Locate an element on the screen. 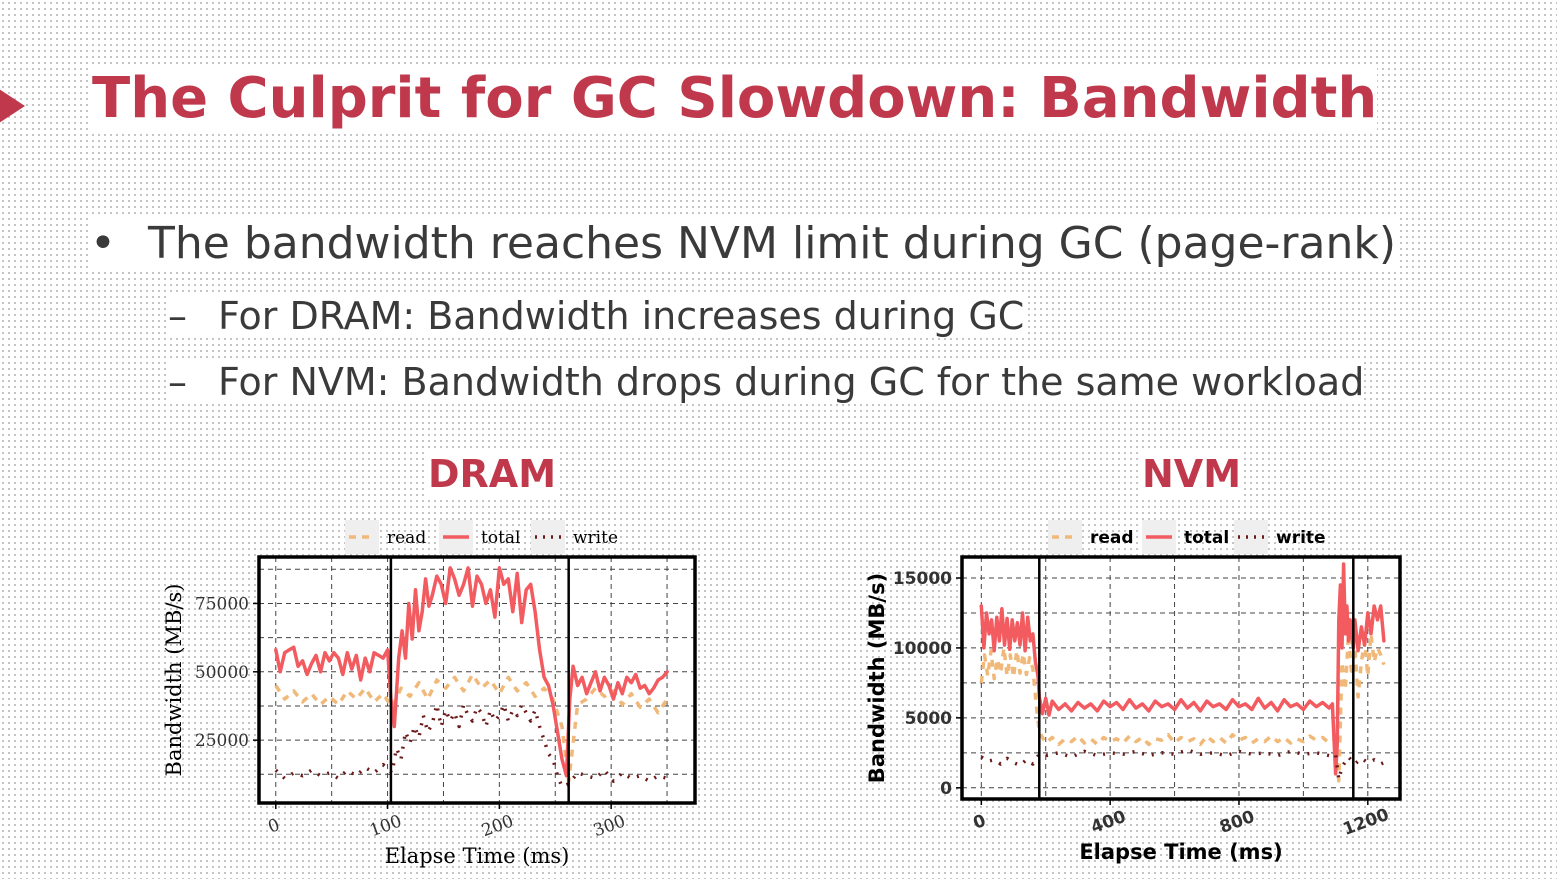  dram-y-axis-label: Bandwidth (MB/s) is located at coordinates (174, 680).